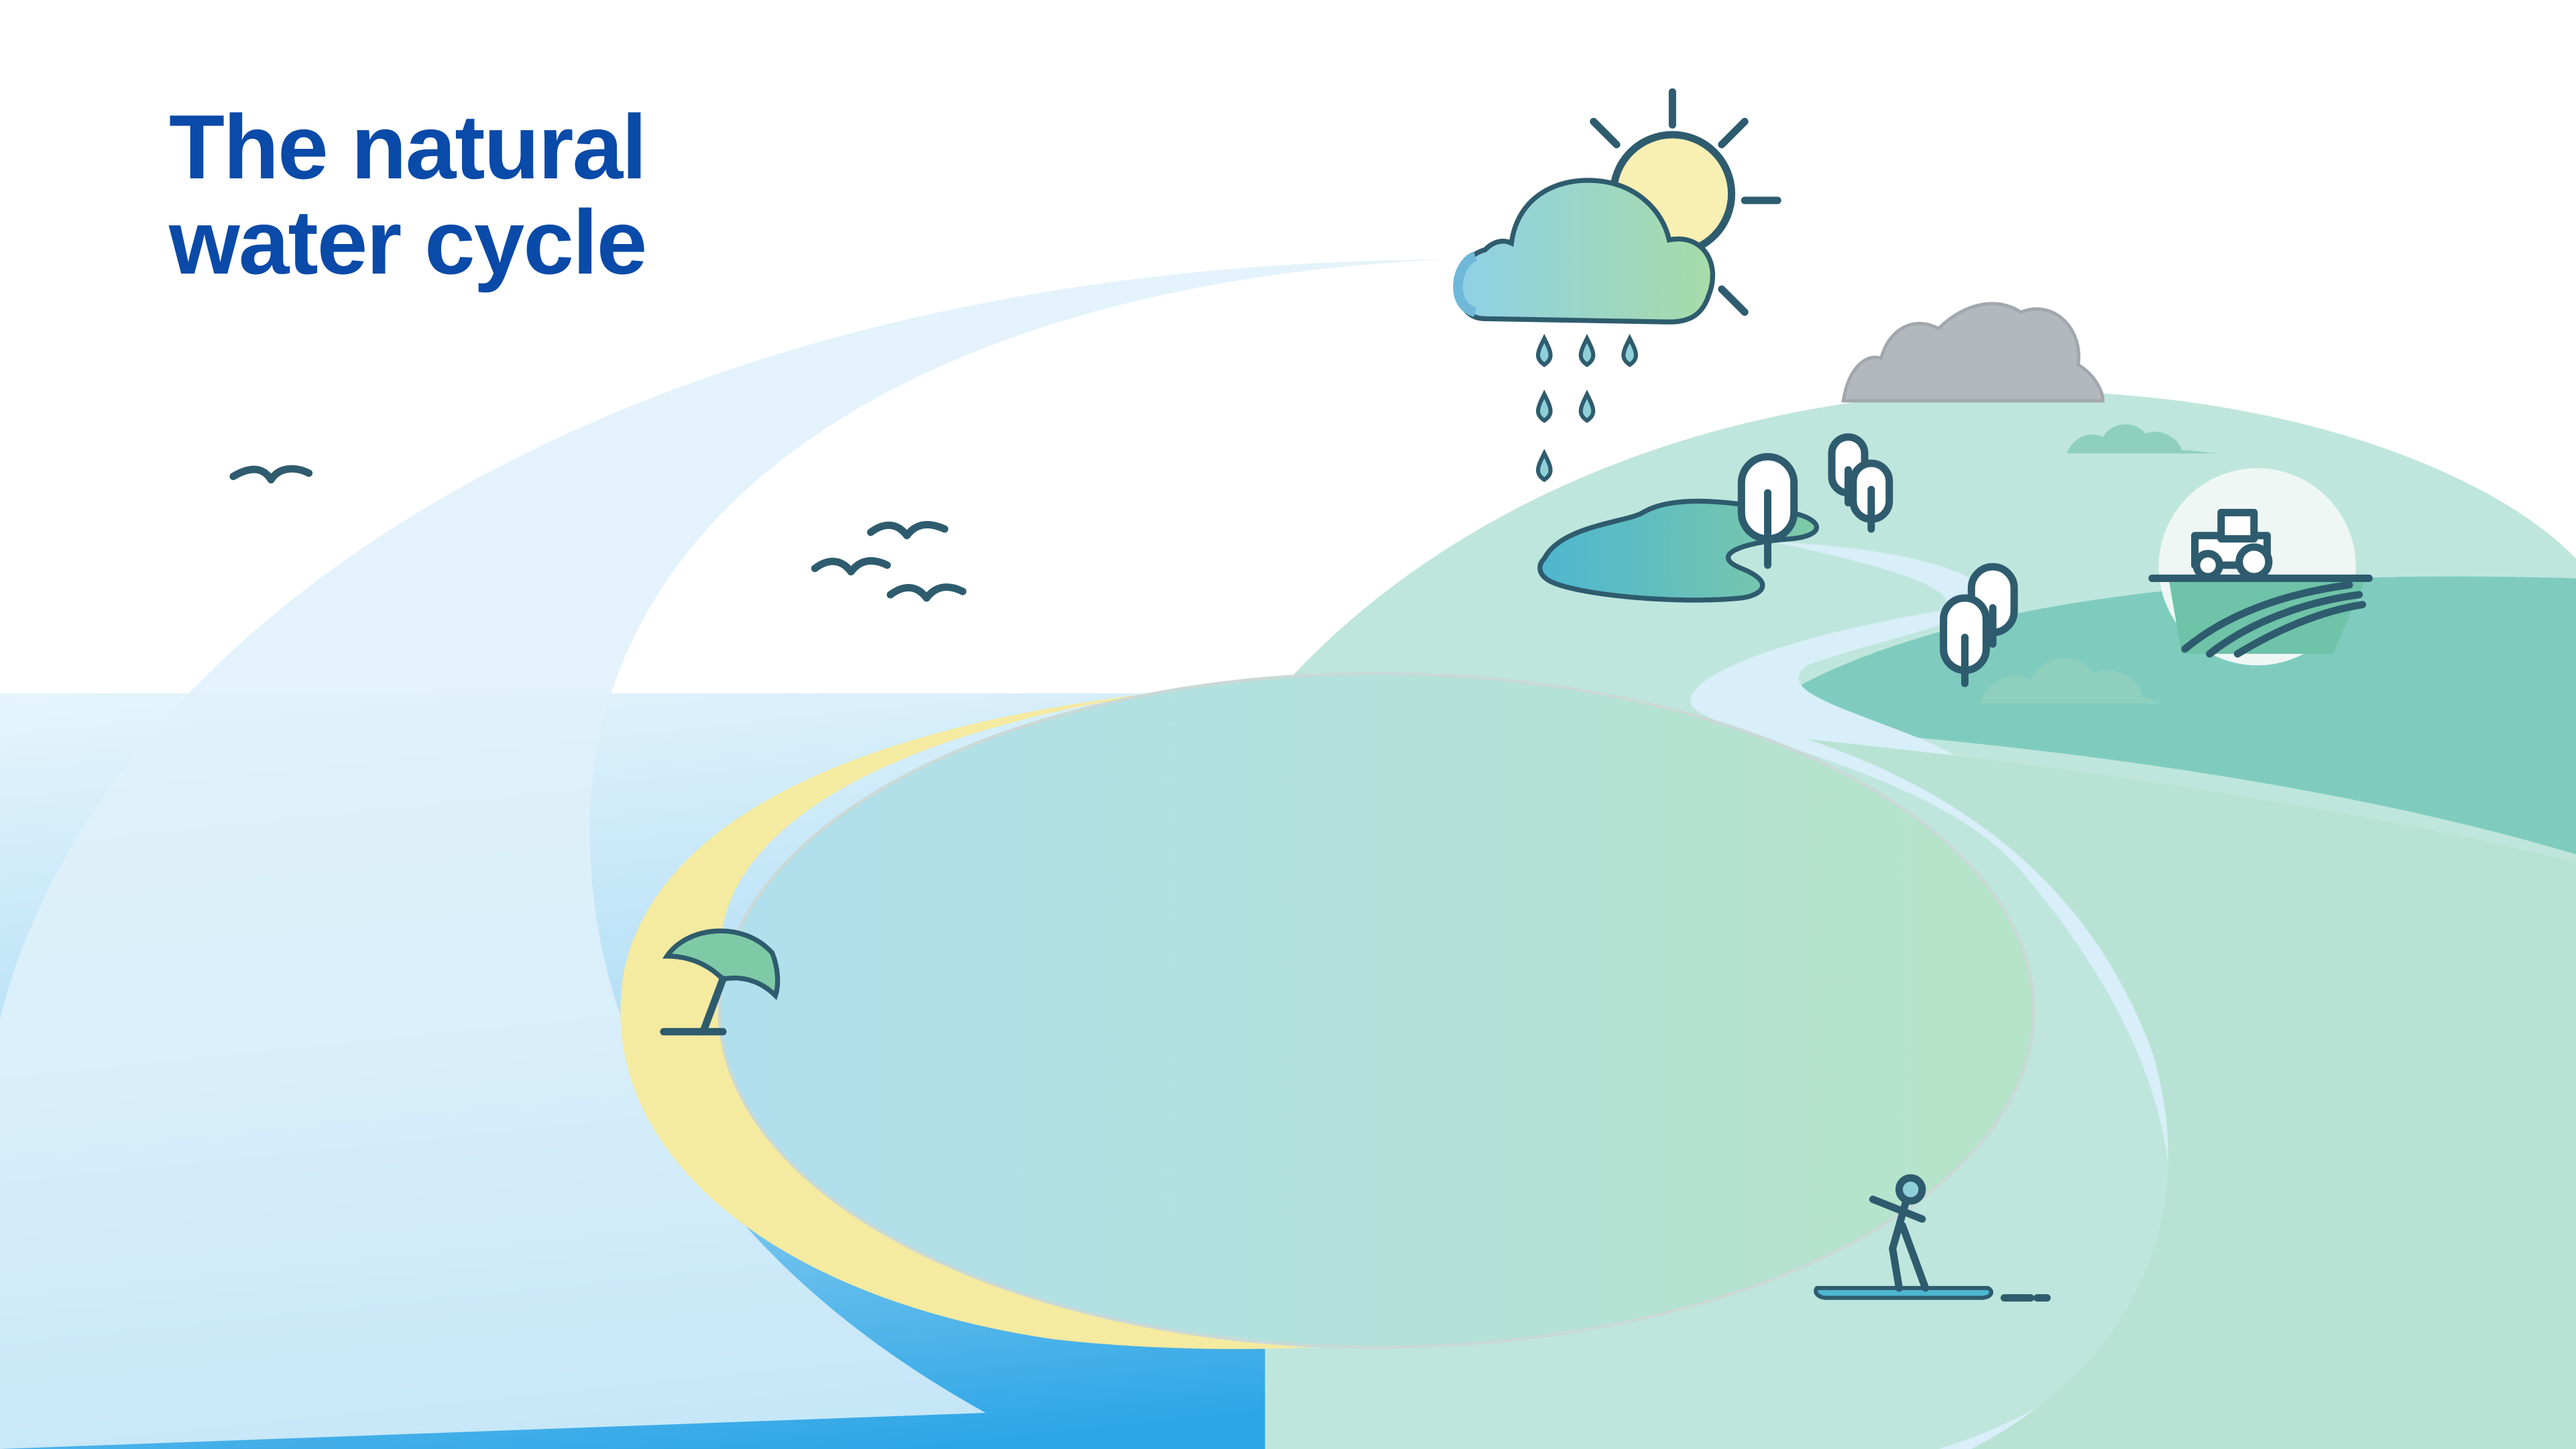  I want to click on mountain-icon, so click(1973, 353).